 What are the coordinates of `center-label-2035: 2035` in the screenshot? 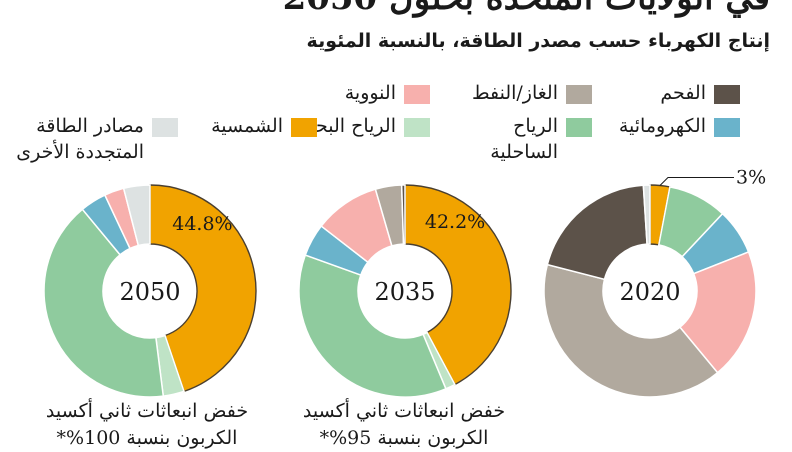 It's located at (404, 292).